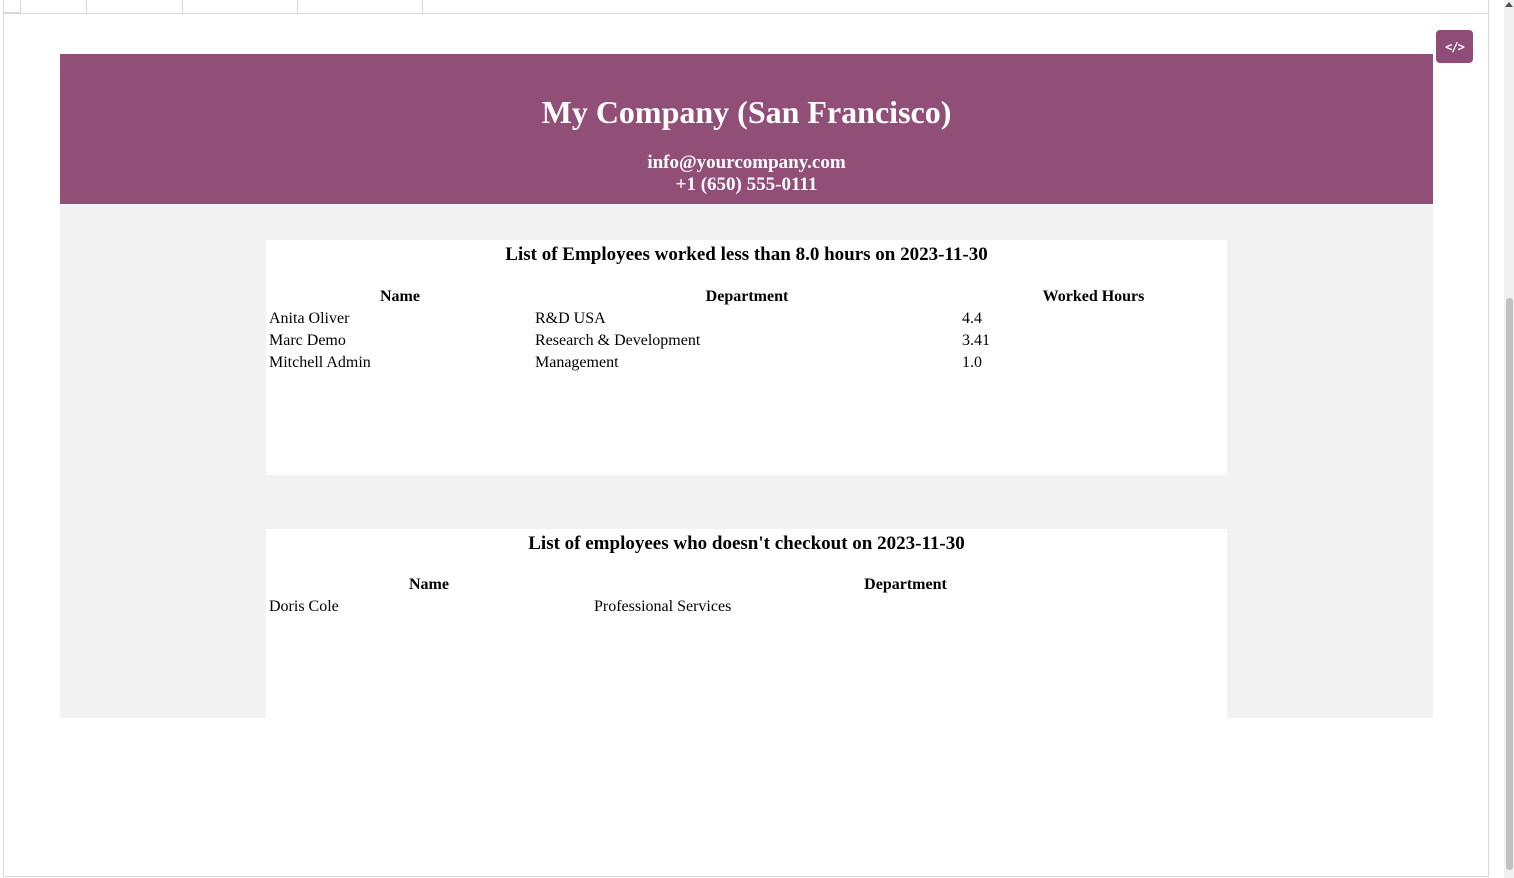 The height and width of the screenshot is (878, 1514). I want to click on table-row: Anita Oliver R&D USA 4.4, so click(746, 319).